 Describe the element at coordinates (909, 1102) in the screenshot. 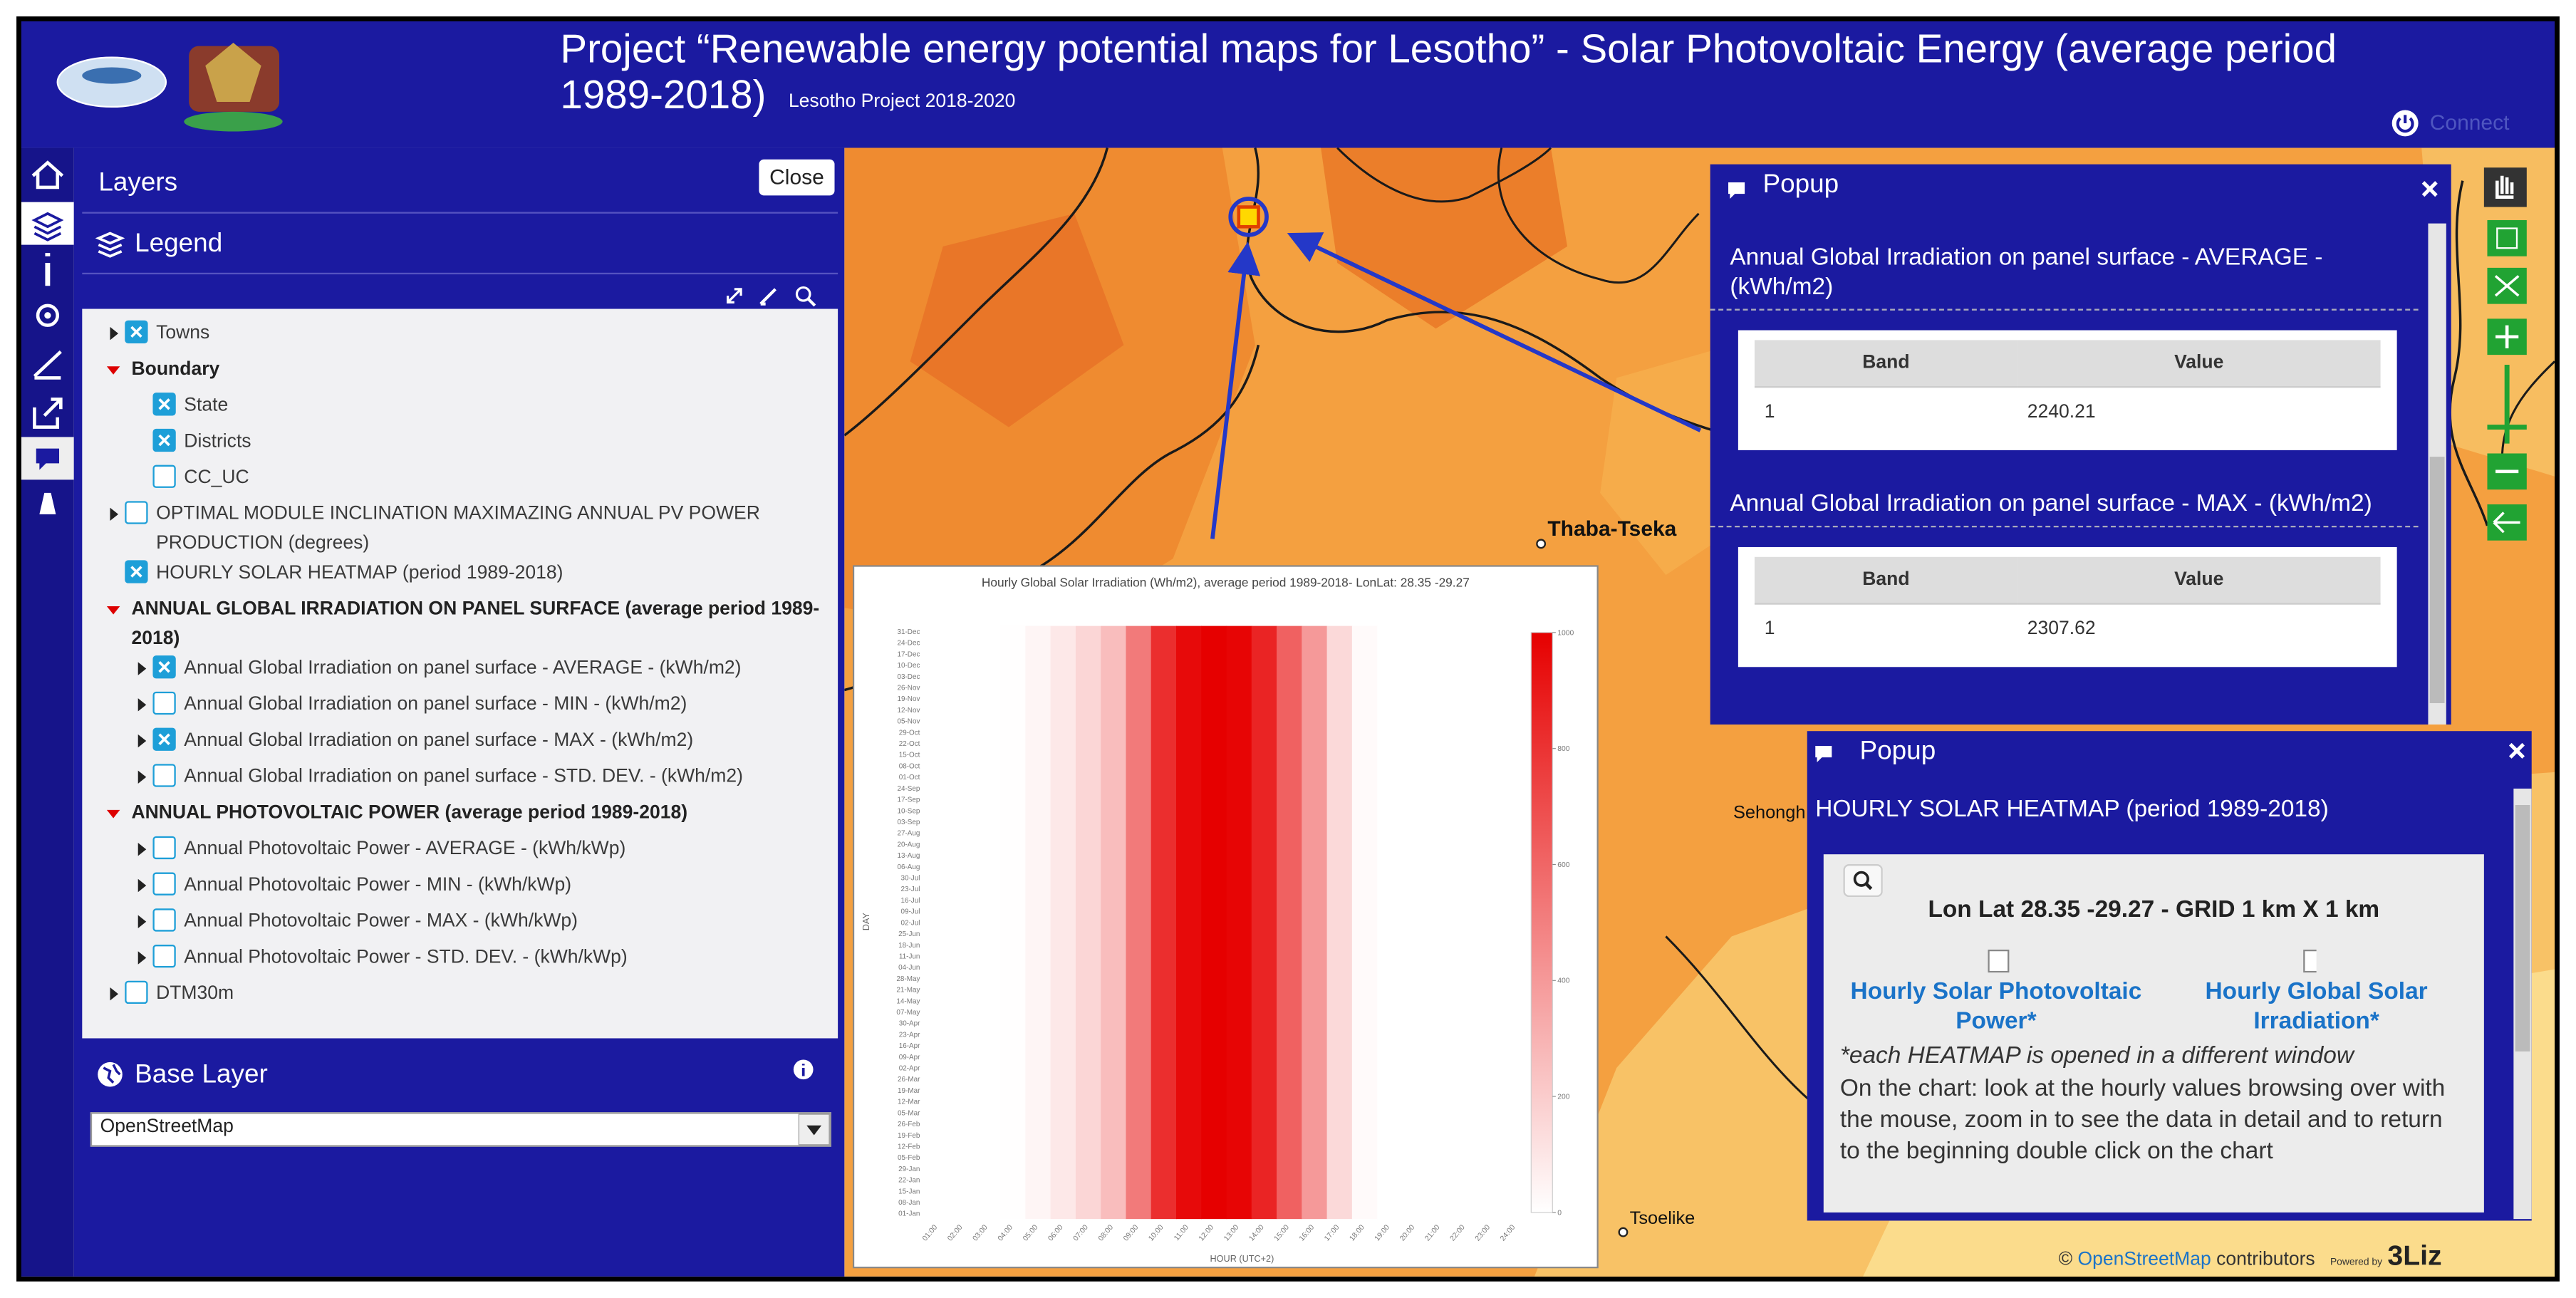

I see `y-tick-label: 12-Mar` at that location.